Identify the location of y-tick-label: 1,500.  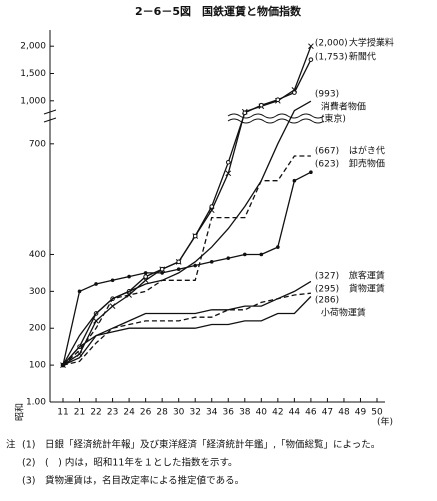
(33, 74).